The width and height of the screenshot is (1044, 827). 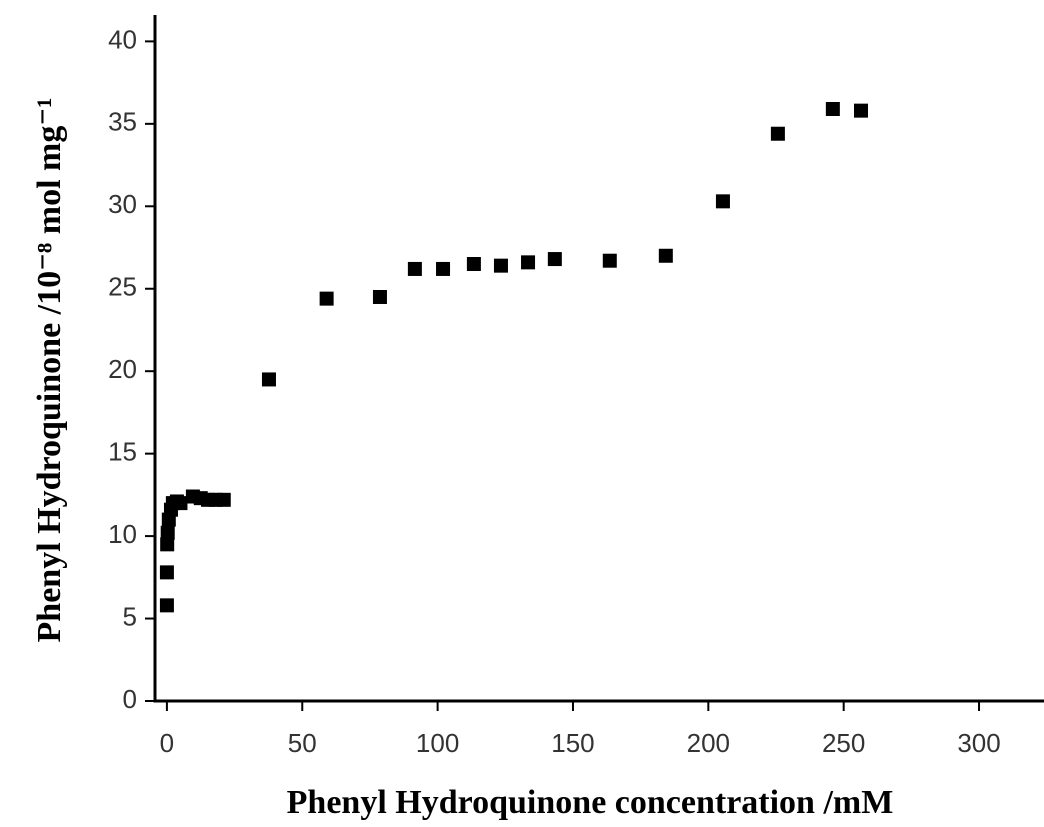 What do you see at coordinates (122, 369) in the screenshot?
I see `y-tick-label: 20` at bounding box center [122, 369].